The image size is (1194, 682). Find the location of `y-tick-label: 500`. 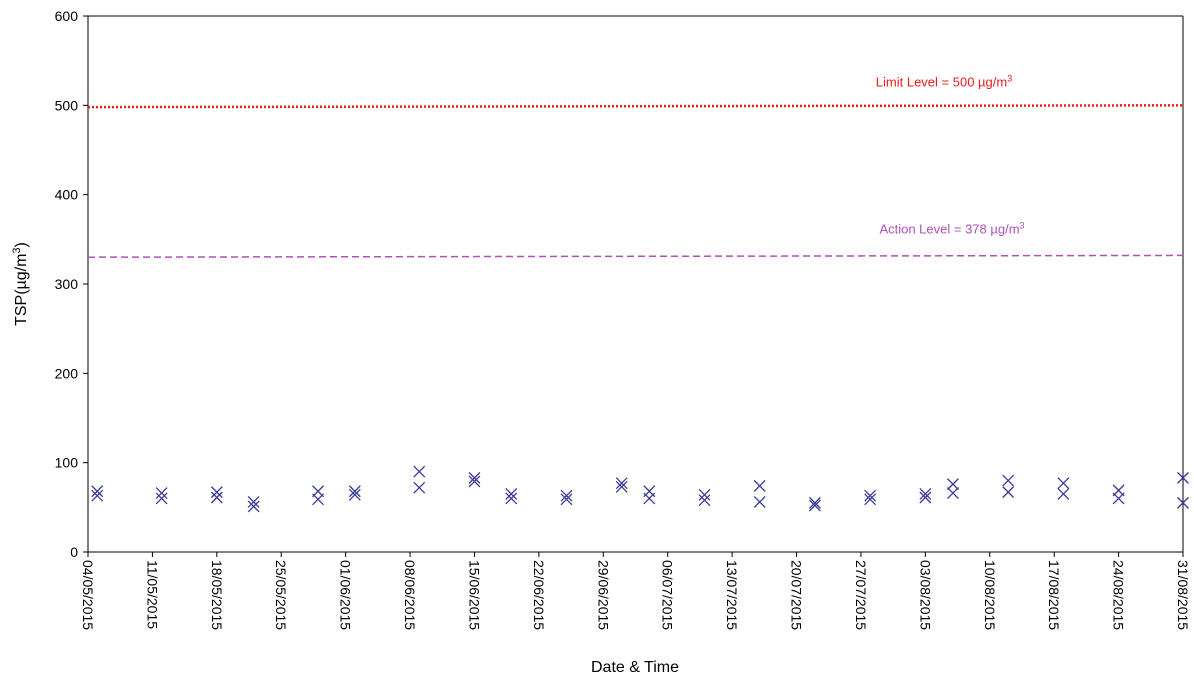

y-tick-label: 500 is located at coordinates (67, 105).